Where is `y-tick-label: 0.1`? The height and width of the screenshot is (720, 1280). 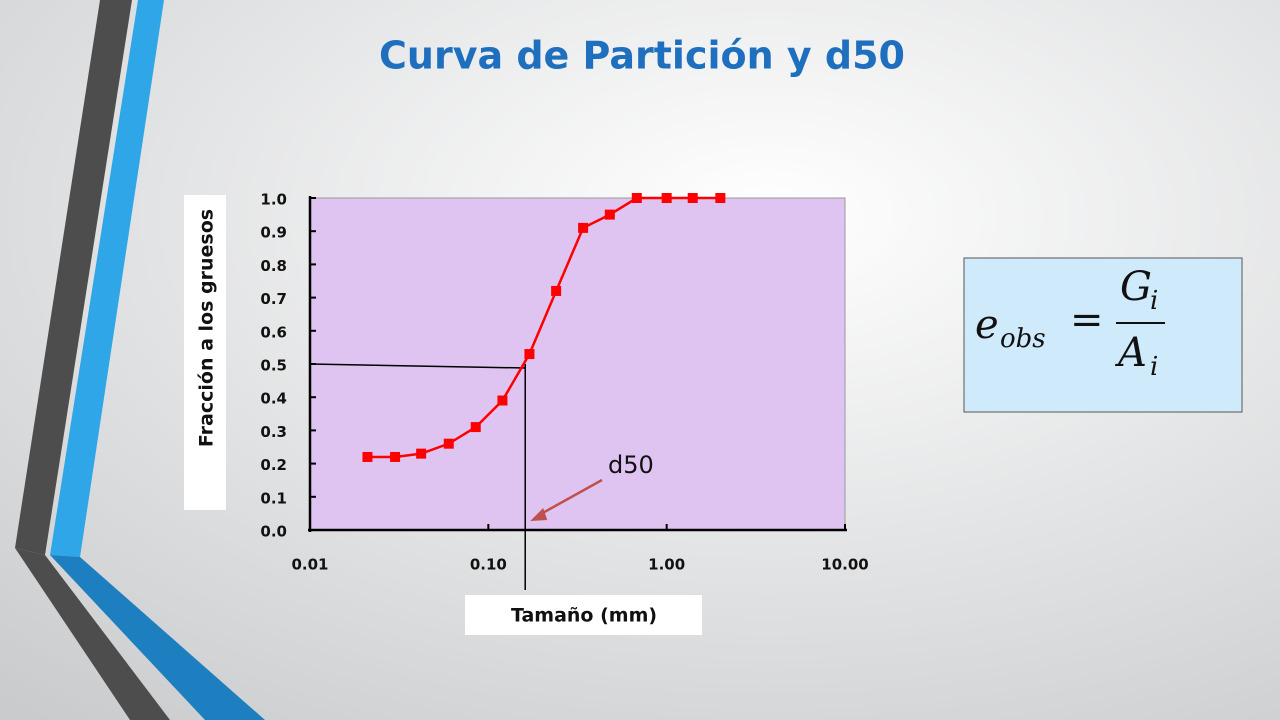 y-tick-label: 0.1 is located at coordinates (273, 498).